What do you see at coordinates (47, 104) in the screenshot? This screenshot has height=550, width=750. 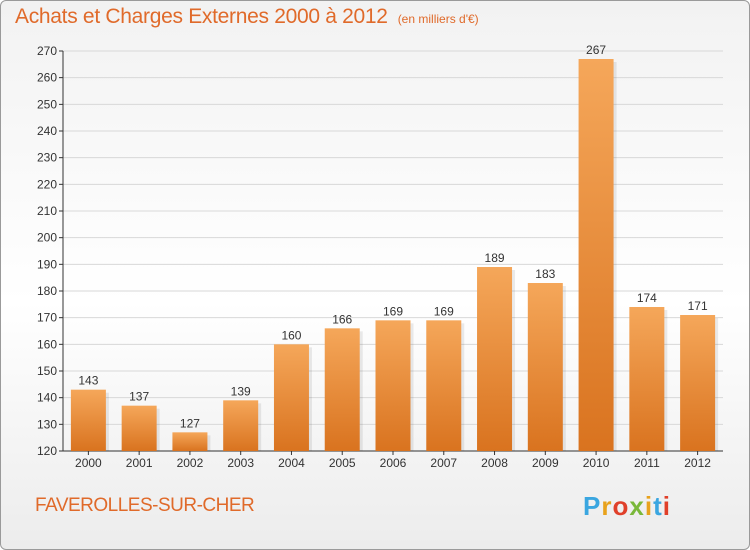 I see `y-tick-label: 250` at bounding box center [47, 104].